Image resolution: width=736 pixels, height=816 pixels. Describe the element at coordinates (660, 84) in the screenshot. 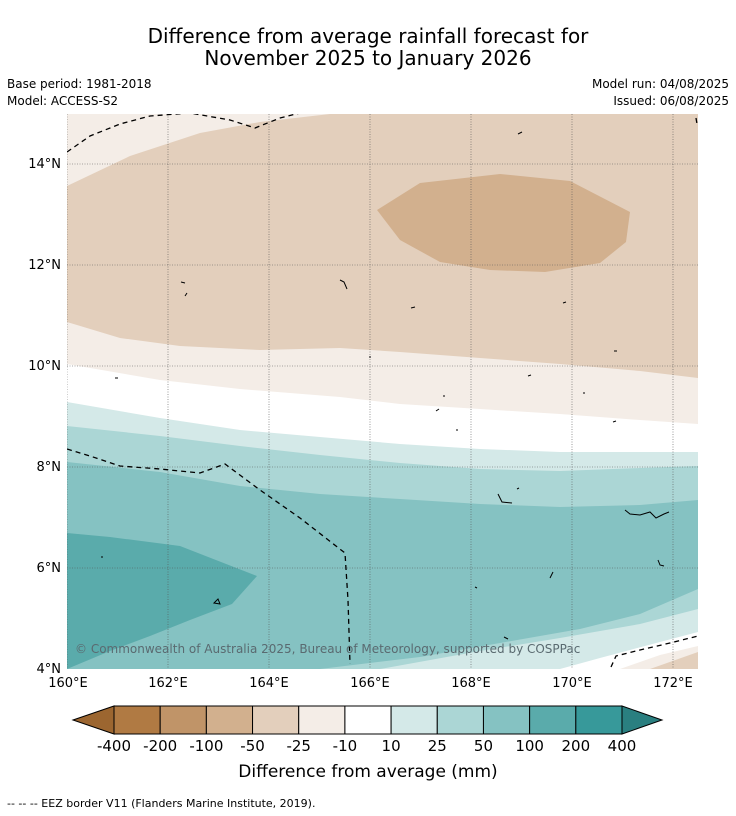

I see `model-run-text: Model run: 04/08/2025` at that location.